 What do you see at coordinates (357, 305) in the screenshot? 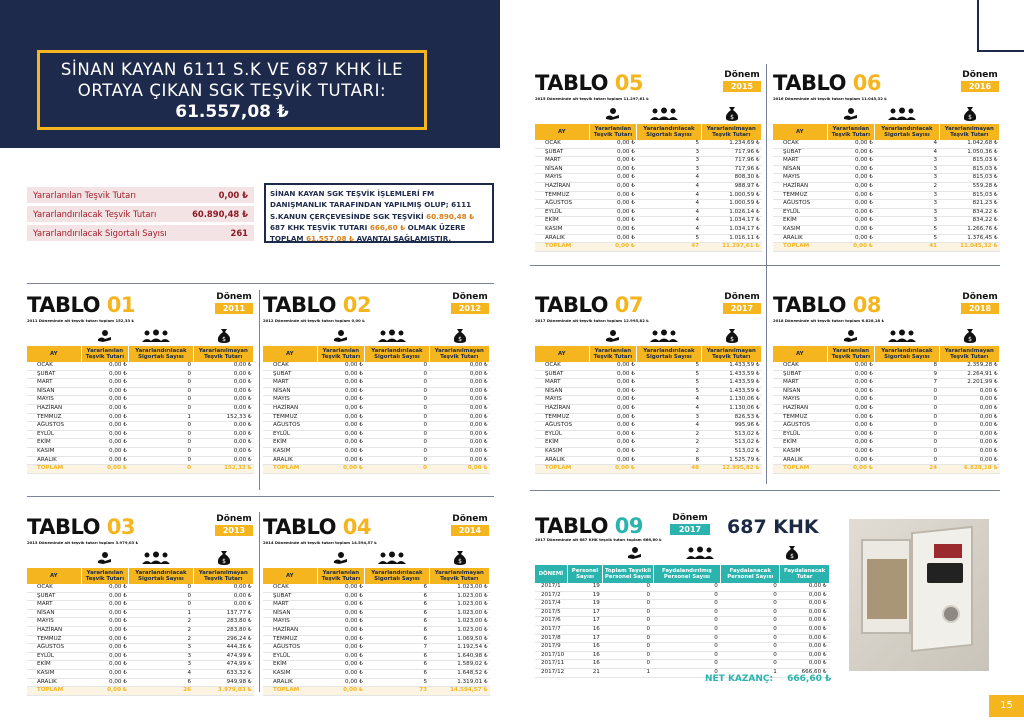
I see `tablo-number: 02` at bounding box center [357, 305].